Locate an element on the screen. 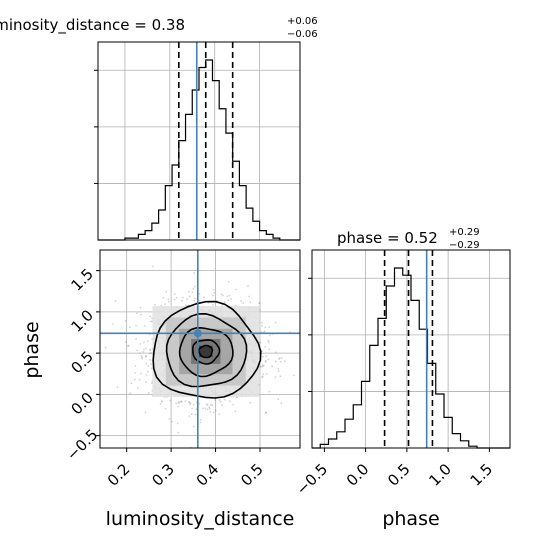 Image resolution: width=550 pixels, height=550 pixels. phase-title: phase = 0.52 is located at coordinates (387, 238).